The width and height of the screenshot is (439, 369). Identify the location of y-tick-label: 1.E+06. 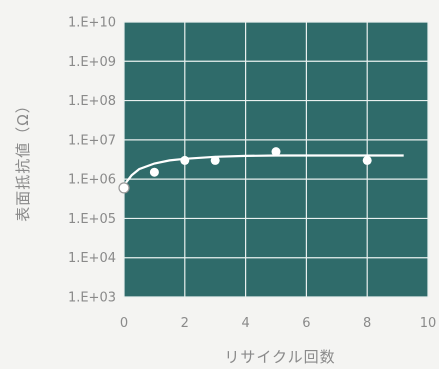
(92, 180).